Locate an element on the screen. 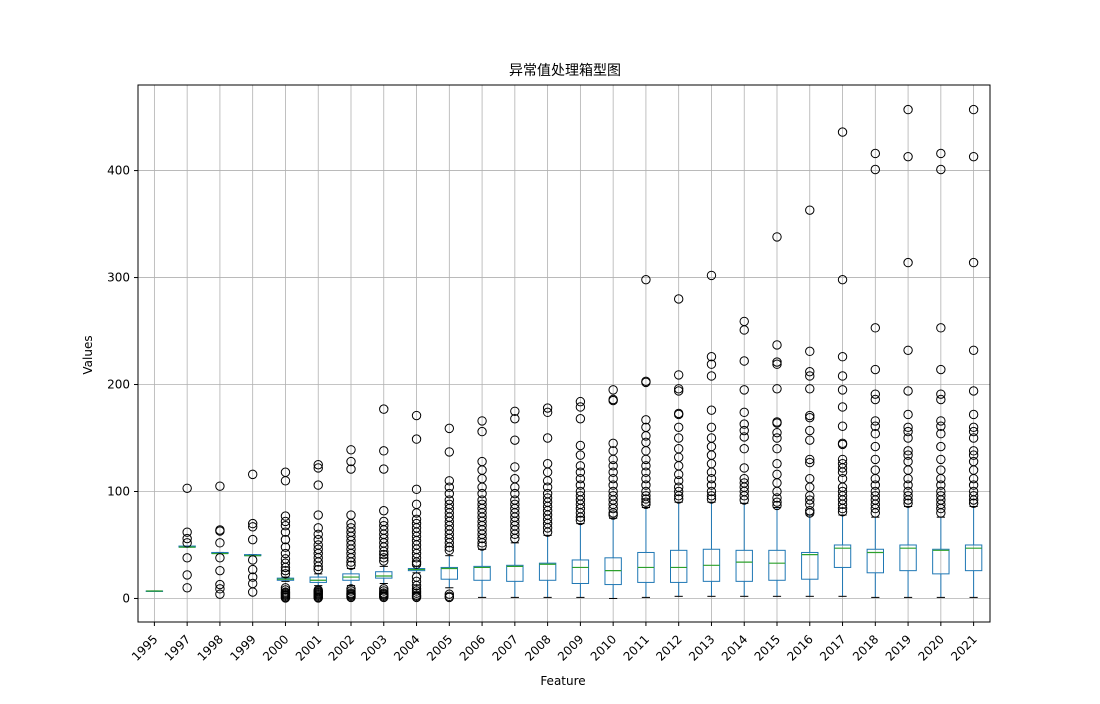  box-1995 is located at coordinates (154, 591).